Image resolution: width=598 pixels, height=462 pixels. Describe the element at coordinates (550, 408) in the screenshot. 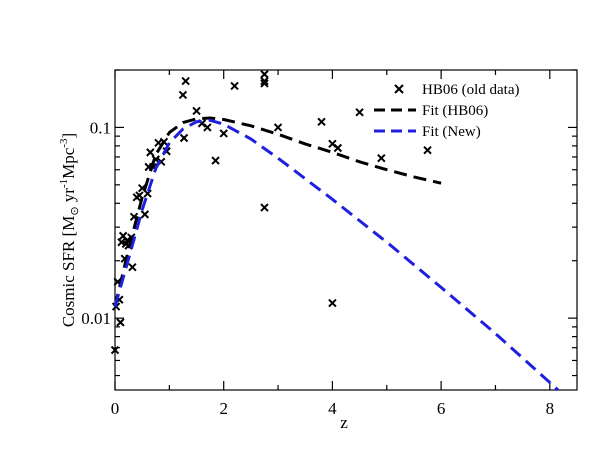

I see `x-tick-label: 8` at that location.